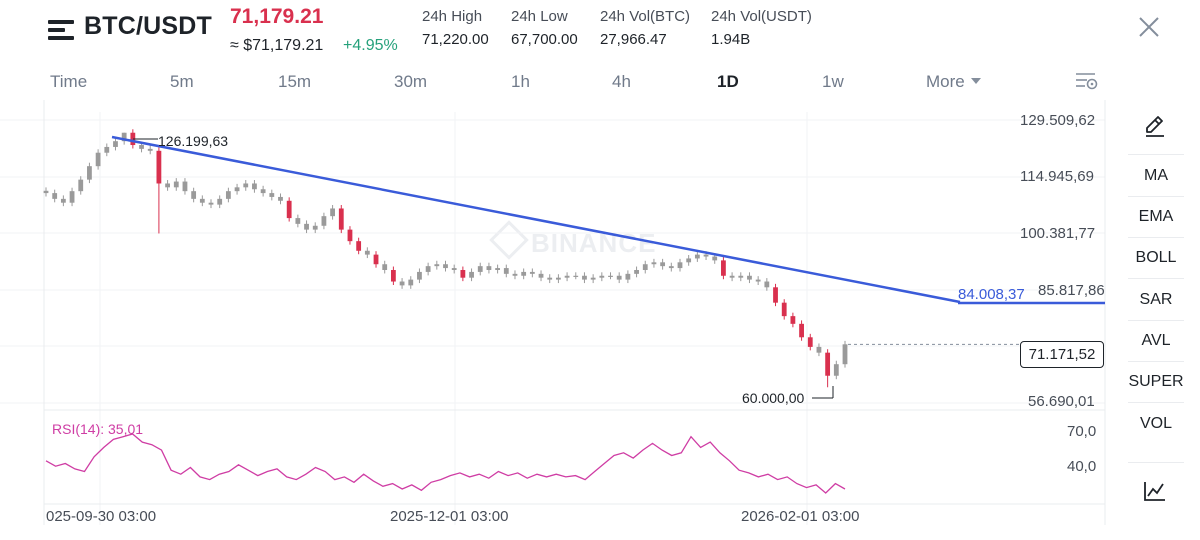 This screenshot has width=1200, height=540. Describe the element at coordinates (61, 30) in the screenshot. I see `menu-icon` at that location.